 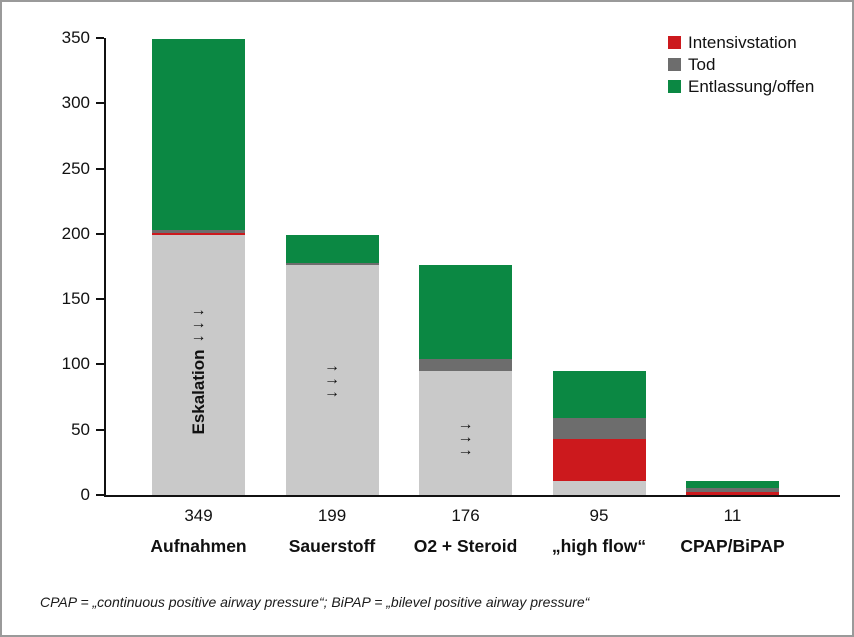 I want to click on legend-label-intensivstation: Intensivstation, so click(x=742, y=42).